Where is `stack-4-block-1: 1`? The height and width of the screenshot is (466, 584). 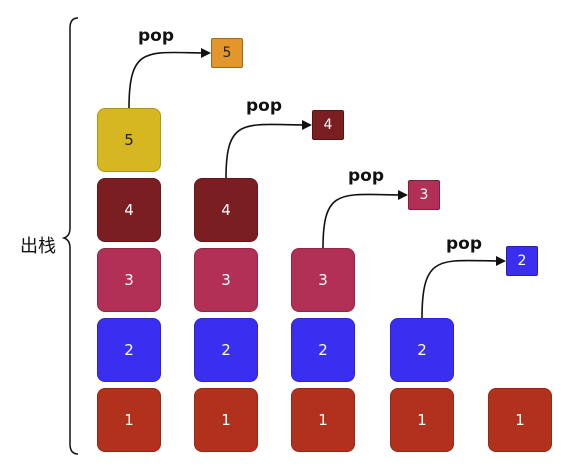 stack-4-block-1: 1 is located at coordinates (422, 420).